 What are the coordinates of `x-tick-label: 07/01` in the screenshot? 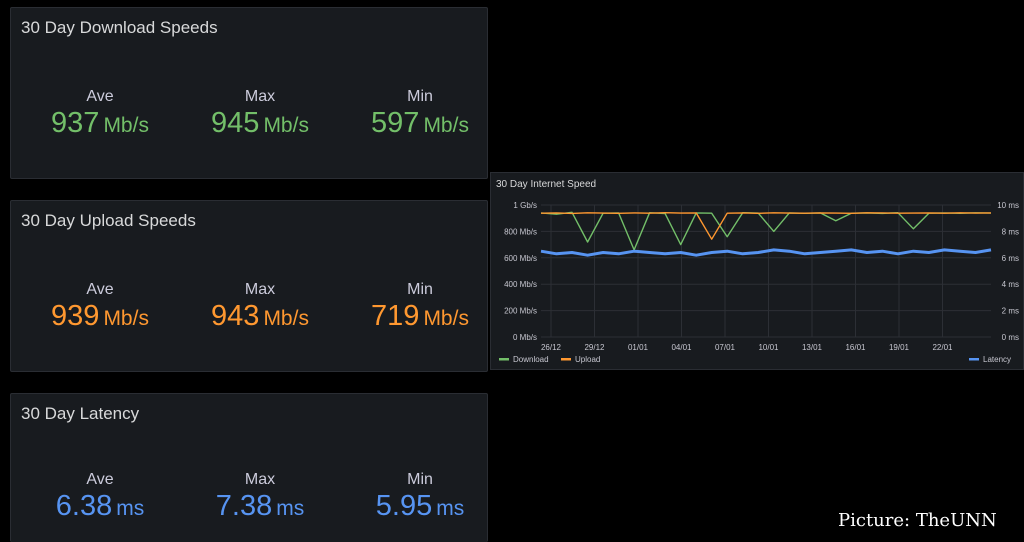 It's located at (725, 347).